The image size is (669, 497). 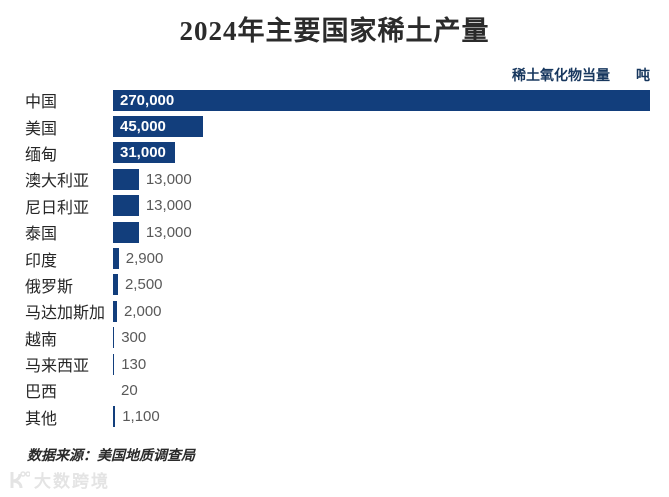 I want to click on unit-text: 吨, so click(x=643, y=75).